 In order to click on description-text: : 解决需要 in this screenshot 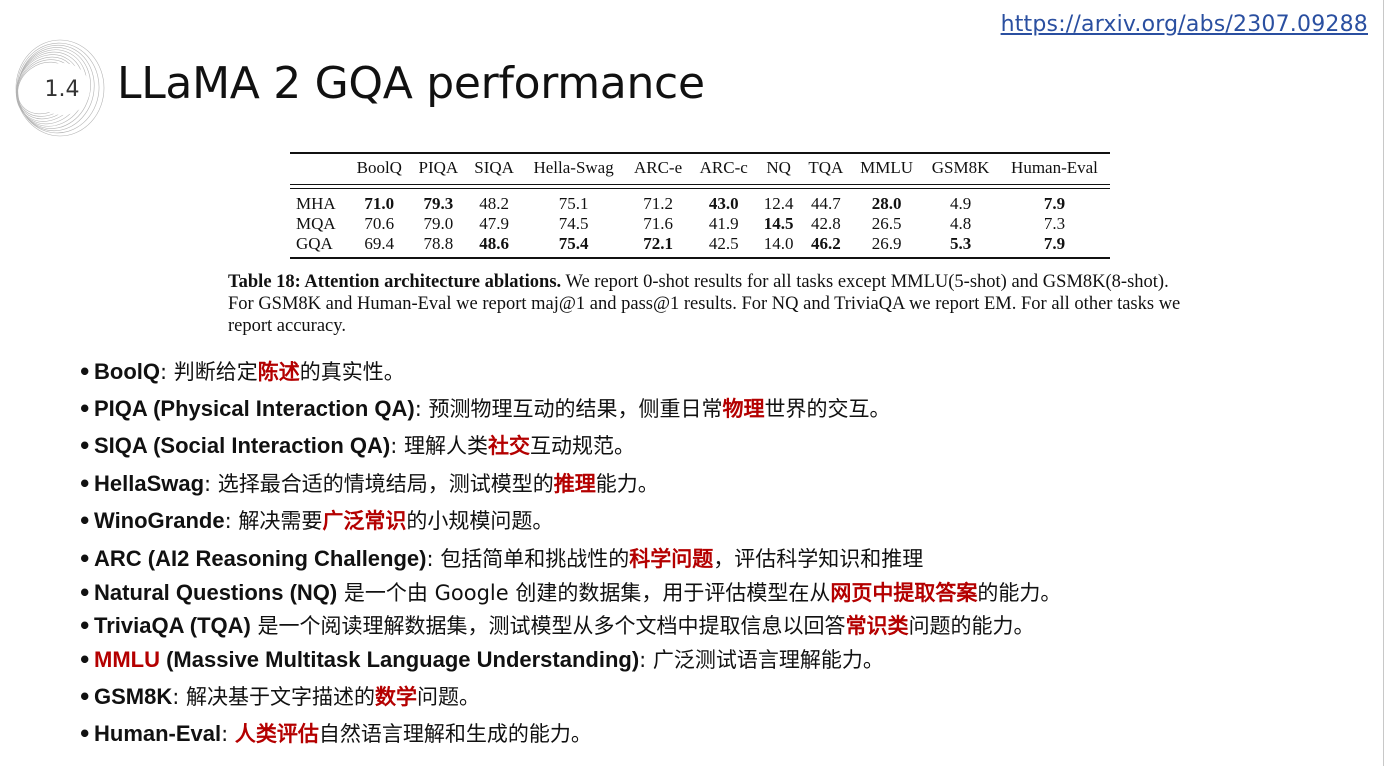, I will do `click(273, 521)`.